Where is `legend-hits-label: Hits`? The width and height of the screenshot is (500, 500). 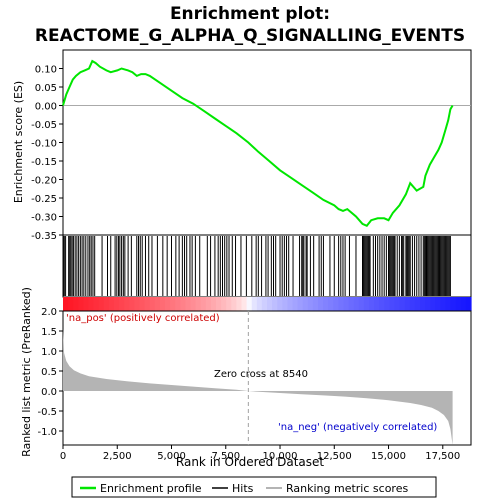 legend-hits-label: Hits is located at coordinates (243, 488).